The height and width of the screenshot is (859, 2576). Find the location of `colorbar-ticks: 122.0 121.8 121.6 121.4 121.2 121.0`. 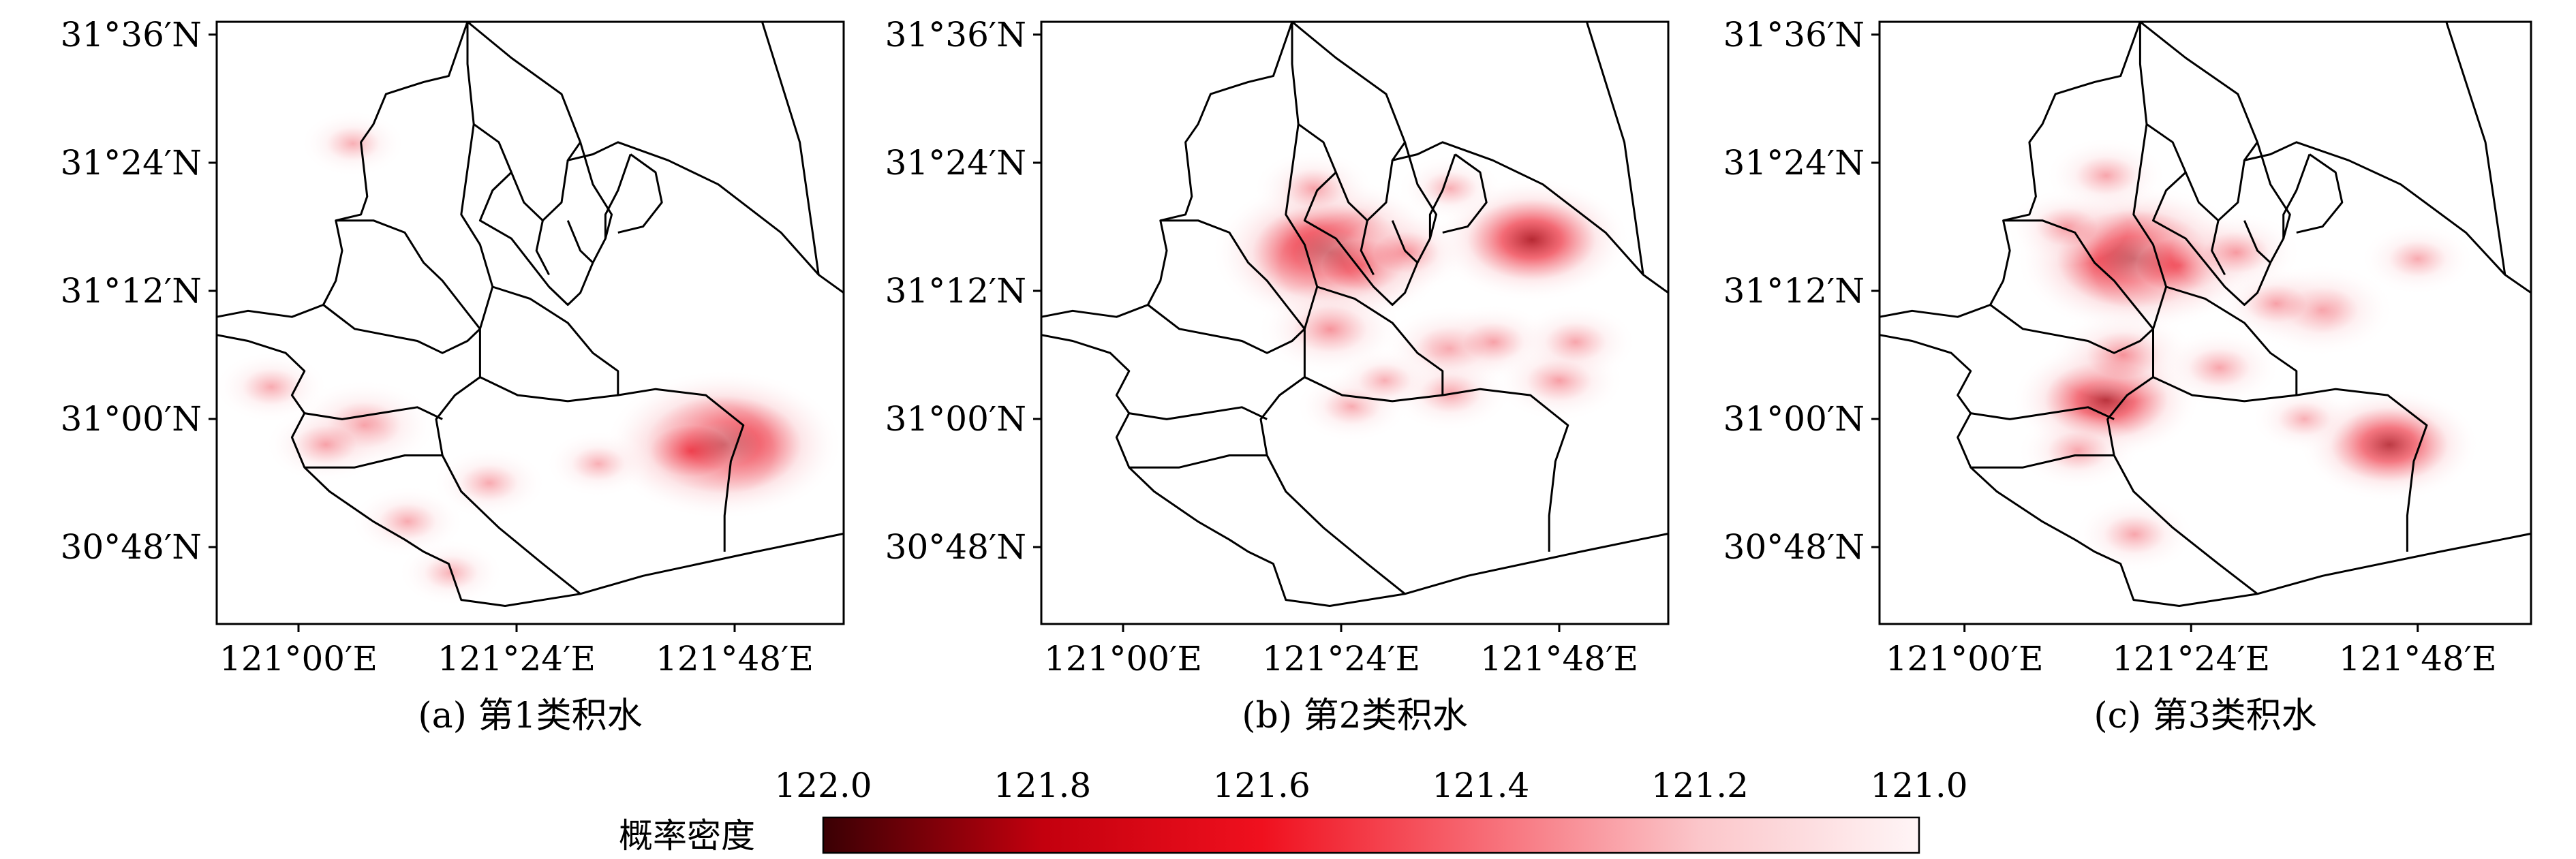

colorbar-ticks: 122.0 121.8 121.6 121.4 121.2 121.0 is located at coordinates (1370, 785).